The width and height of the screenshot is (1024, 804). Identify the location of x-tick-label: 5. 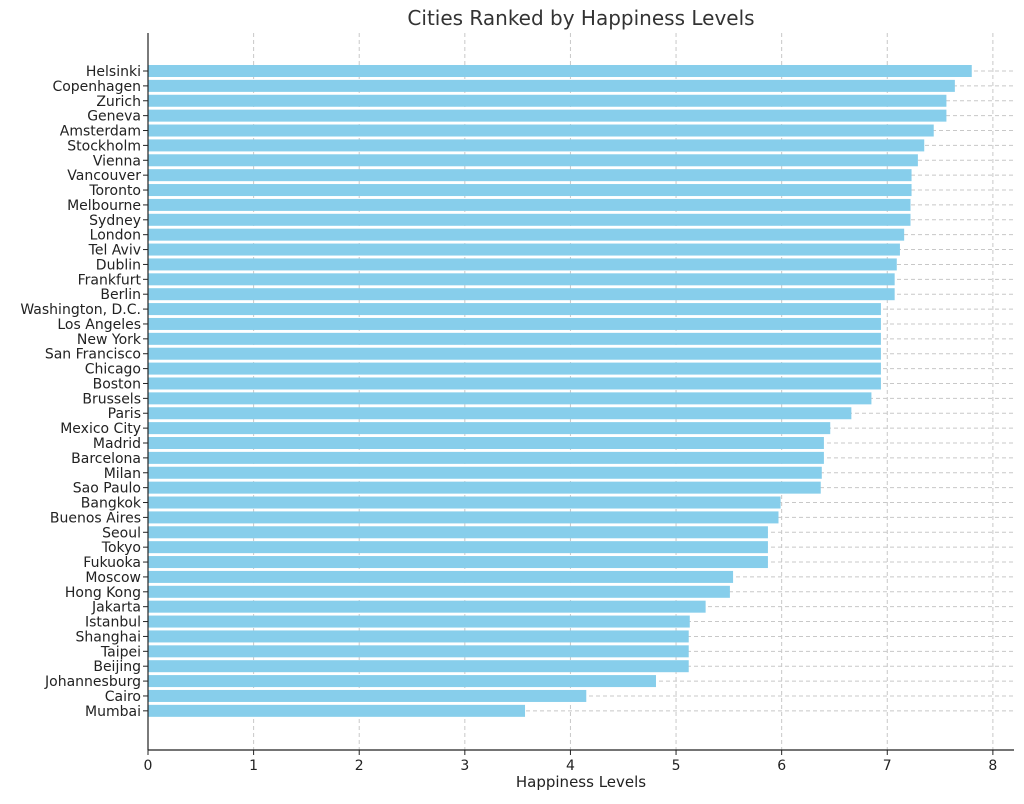
(676, 766).